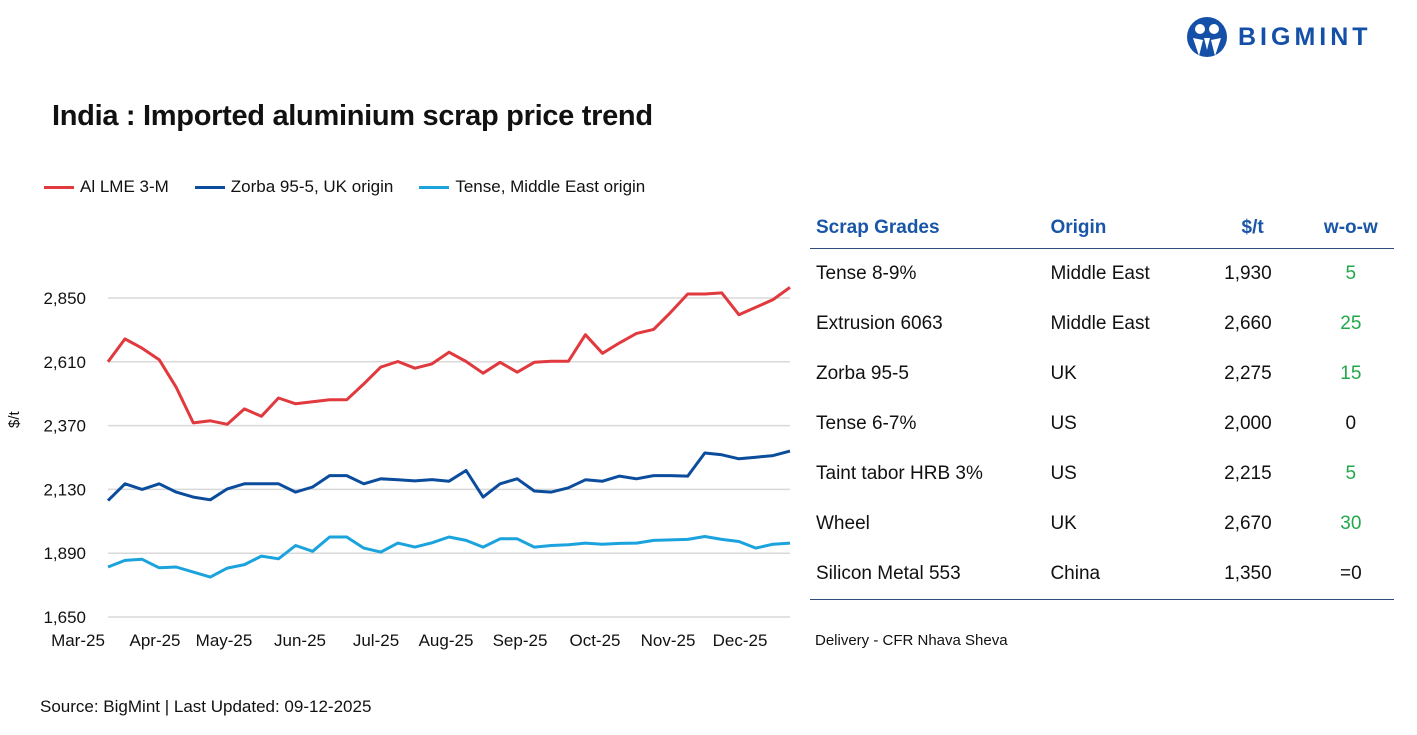 Image resolution: width=1417 pixels, height=735 pixels. I want to click on table-row: Tense 6-7% US 2,000 0, so click(1102, 424).